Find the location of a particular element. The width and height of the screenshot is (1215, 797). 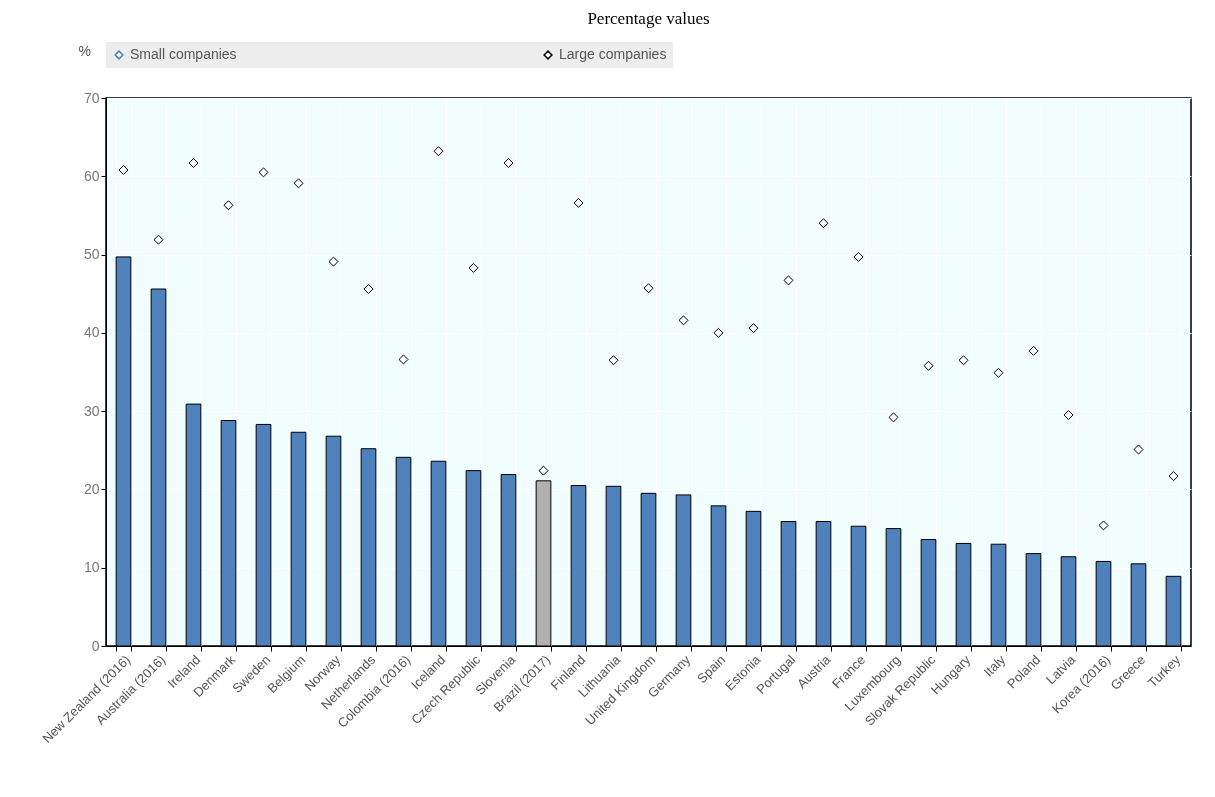

chart-title: Percentage values is located at coordinates (648, 18).